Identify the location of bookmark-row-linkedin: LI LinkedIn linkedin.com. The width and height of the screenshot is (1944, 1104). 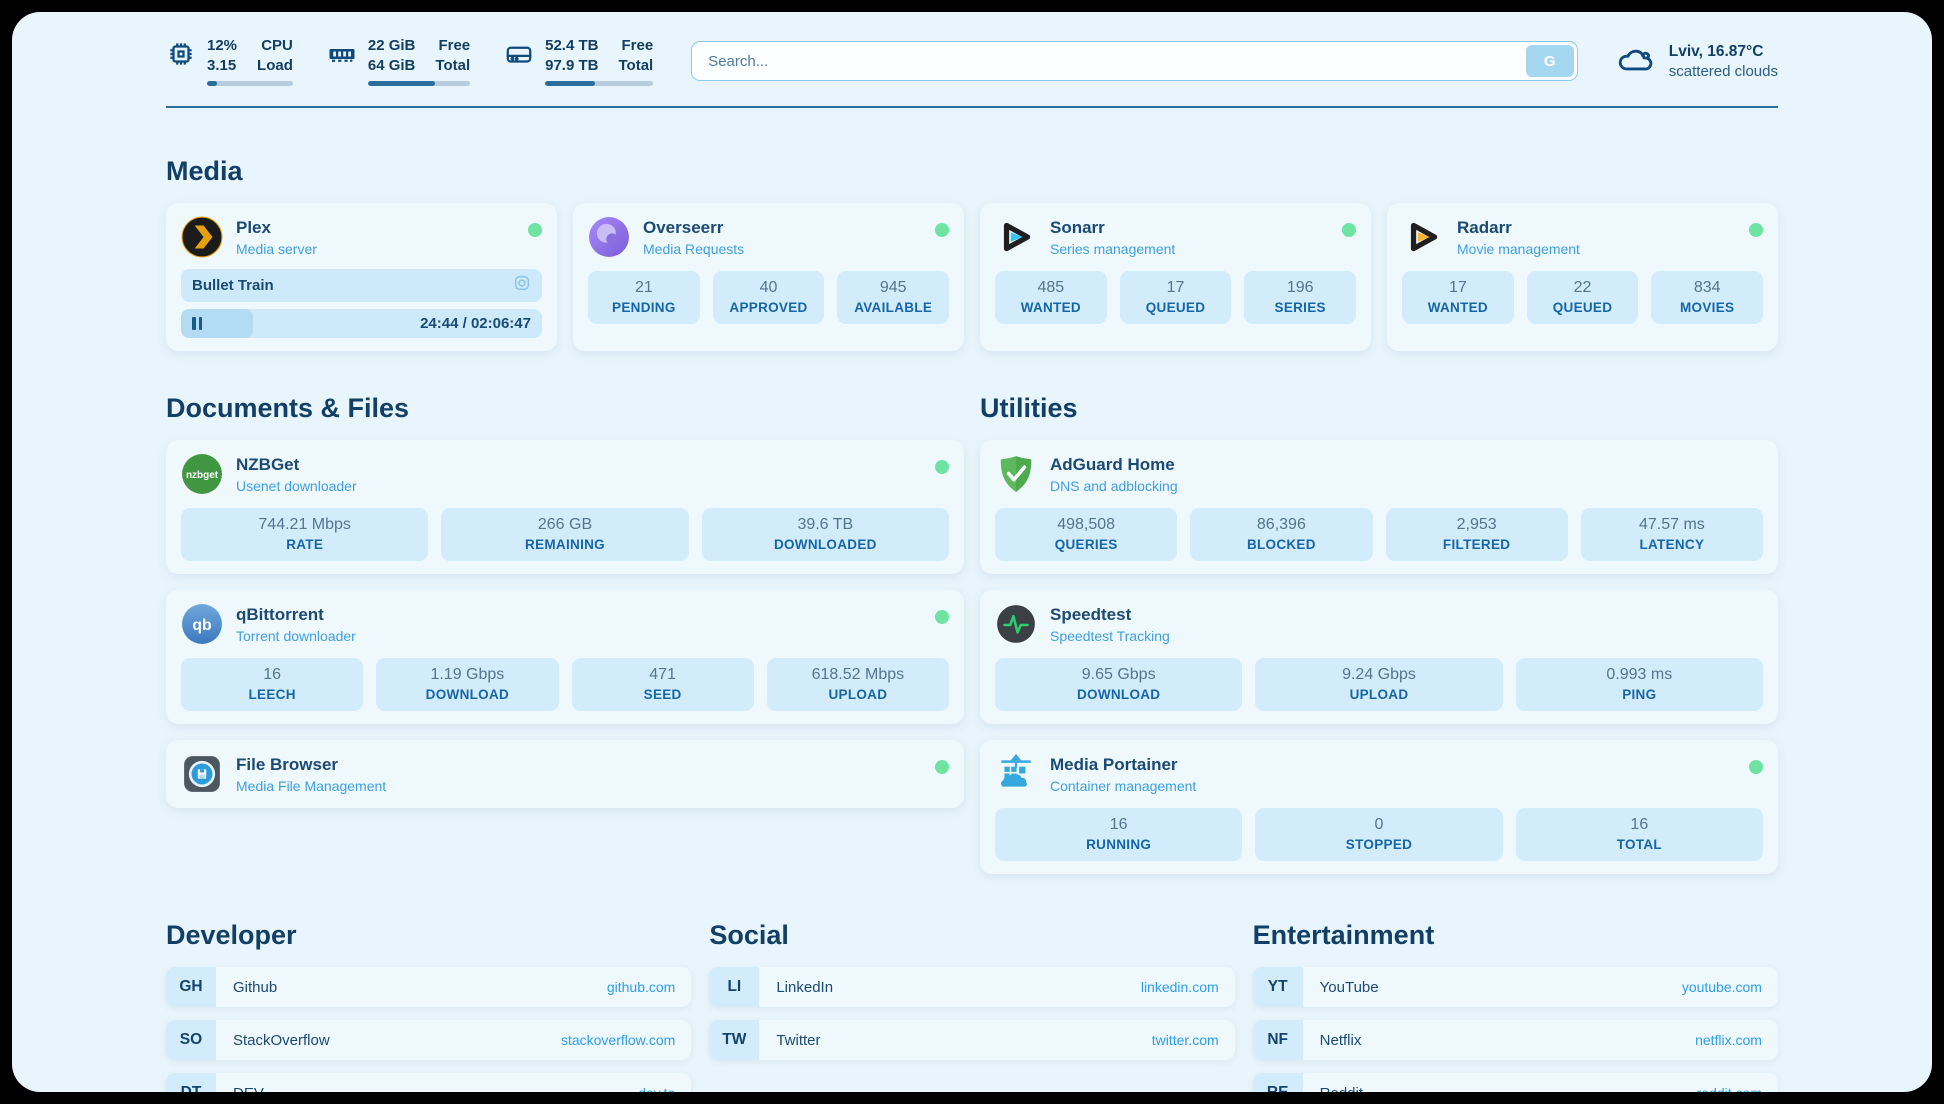
(972, 987).